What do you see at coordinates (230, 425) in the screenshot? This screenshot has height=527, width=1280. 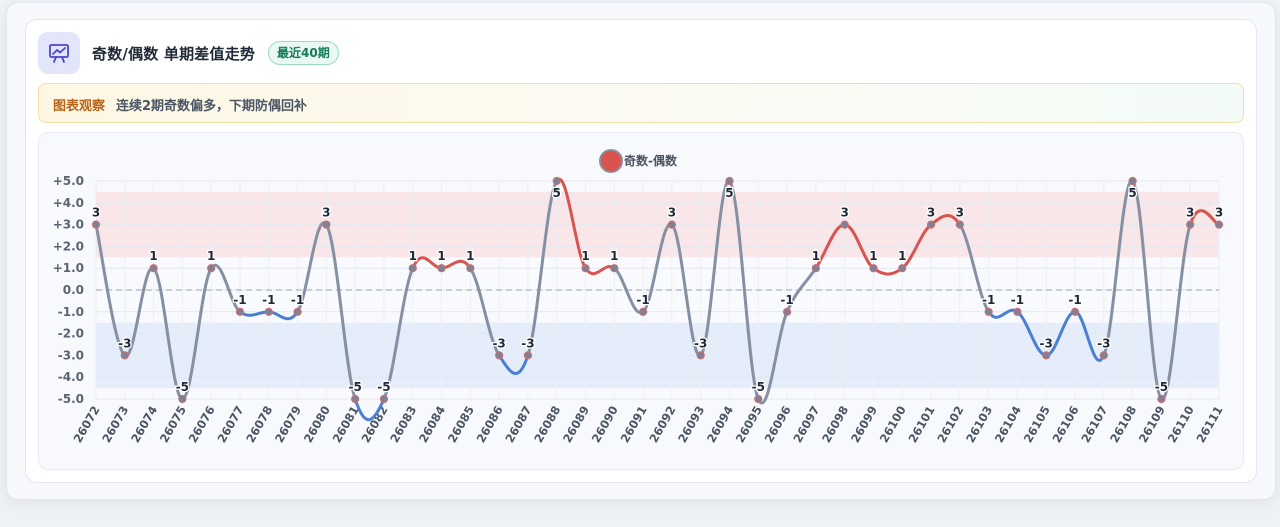 I see `x-tick-label: 26077` at bounding box center [230, 425].